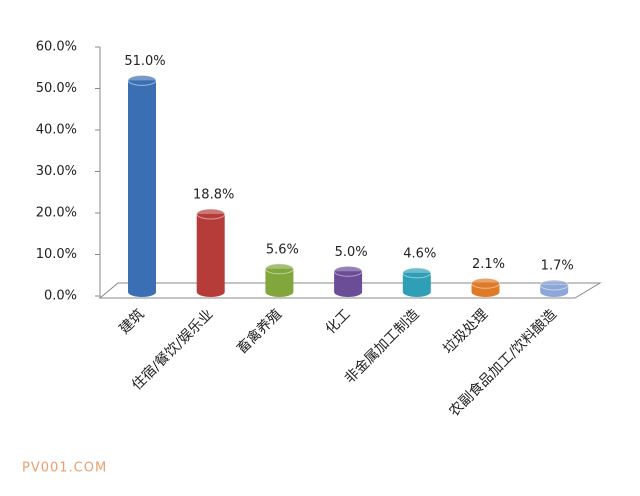  What do you see at coordinates (60, 296) in the screenshot?
I see `y-tick-label: 0.0%` at bounding box center [60, 296].